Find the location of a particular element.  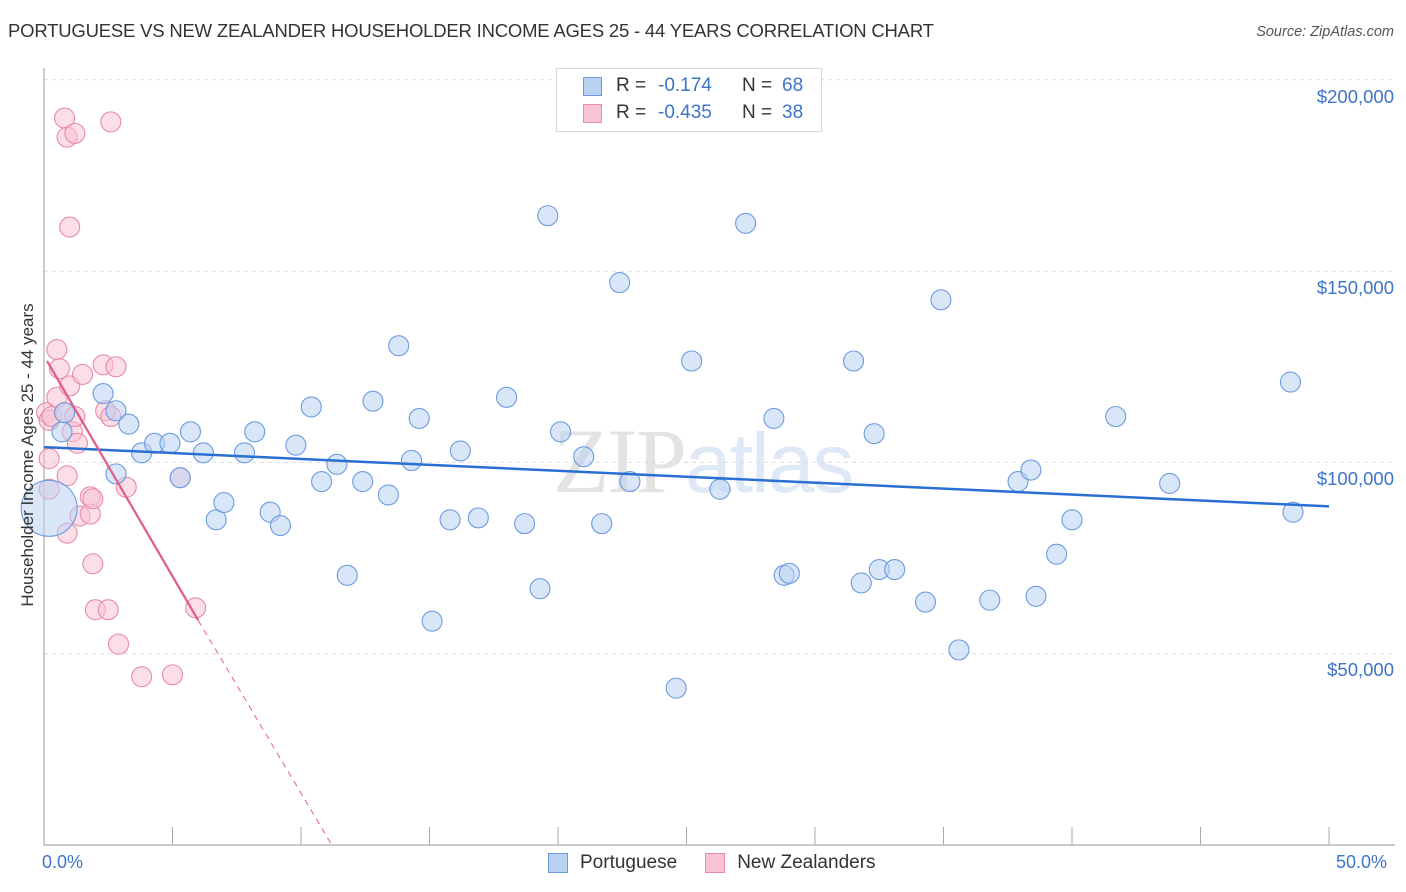

series-legend: Portuguese New Zealanders is located at coordinates (726, 863).